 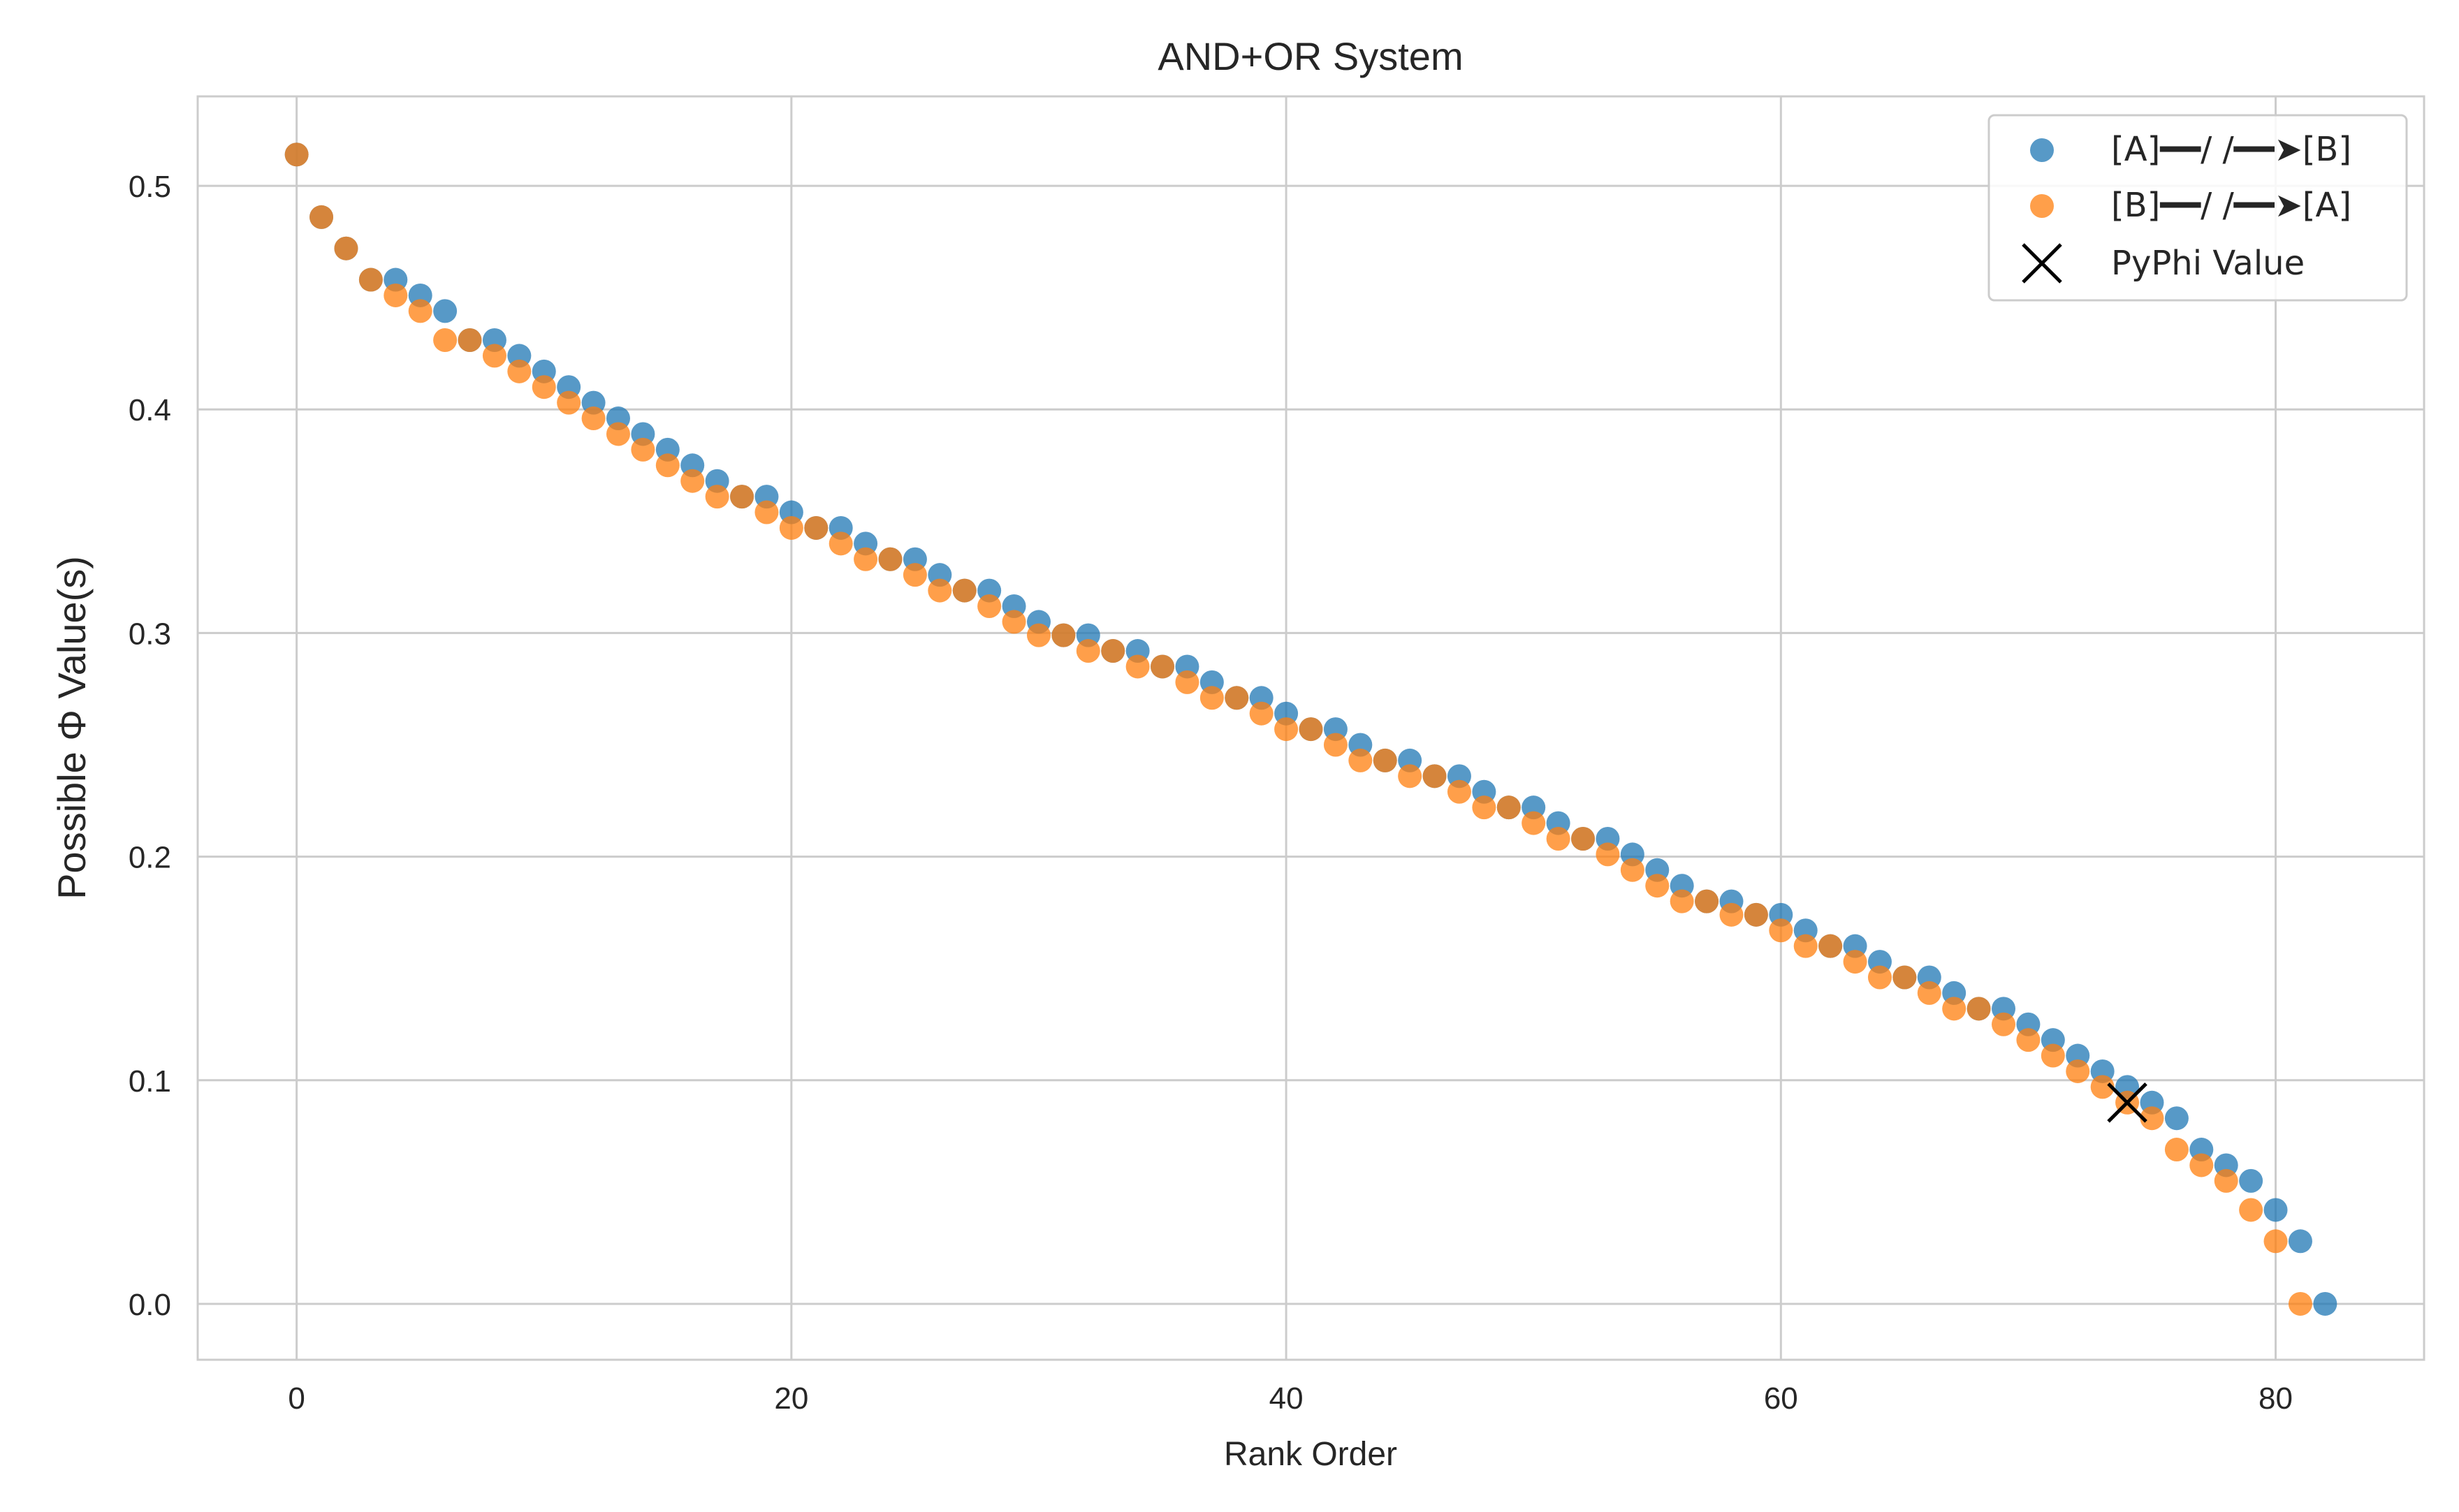 What do you see at coordinates (2231, 206) in the screenshot?
I see `legend-label-series-2: [B]━━/ /━━➤[A]` at bounding box center [2231, 206].